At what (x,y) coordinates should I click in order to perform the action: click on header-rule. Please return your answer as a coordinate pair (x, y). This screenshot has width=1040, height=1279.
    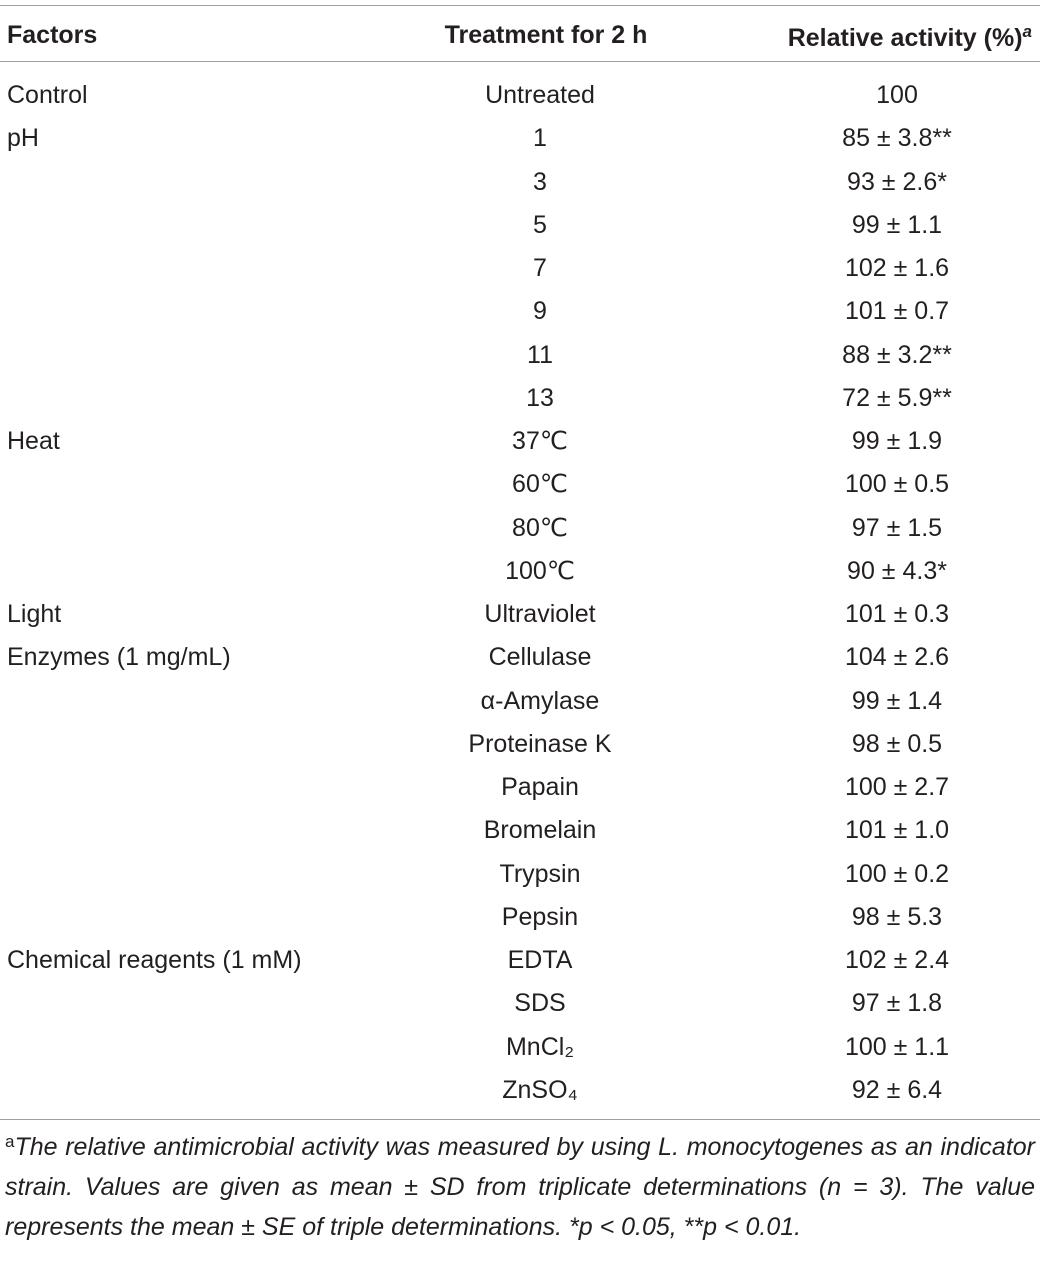
    Looking at the image, I should click on (520, 61).